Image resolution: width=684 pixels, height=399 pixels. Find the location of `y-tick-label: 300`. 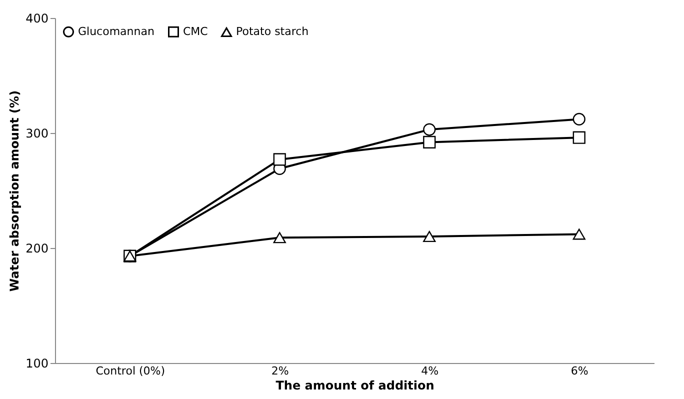

y-tick-label: 300 is located at coordinates (37, 133).